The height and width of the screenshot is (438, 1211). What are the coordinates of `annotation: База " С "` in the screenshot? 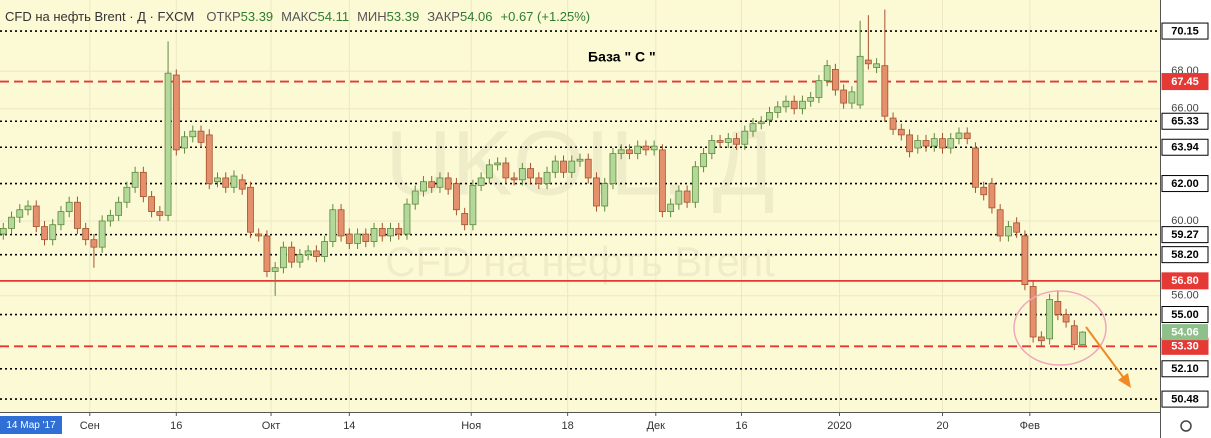 It's located at (622, 57).